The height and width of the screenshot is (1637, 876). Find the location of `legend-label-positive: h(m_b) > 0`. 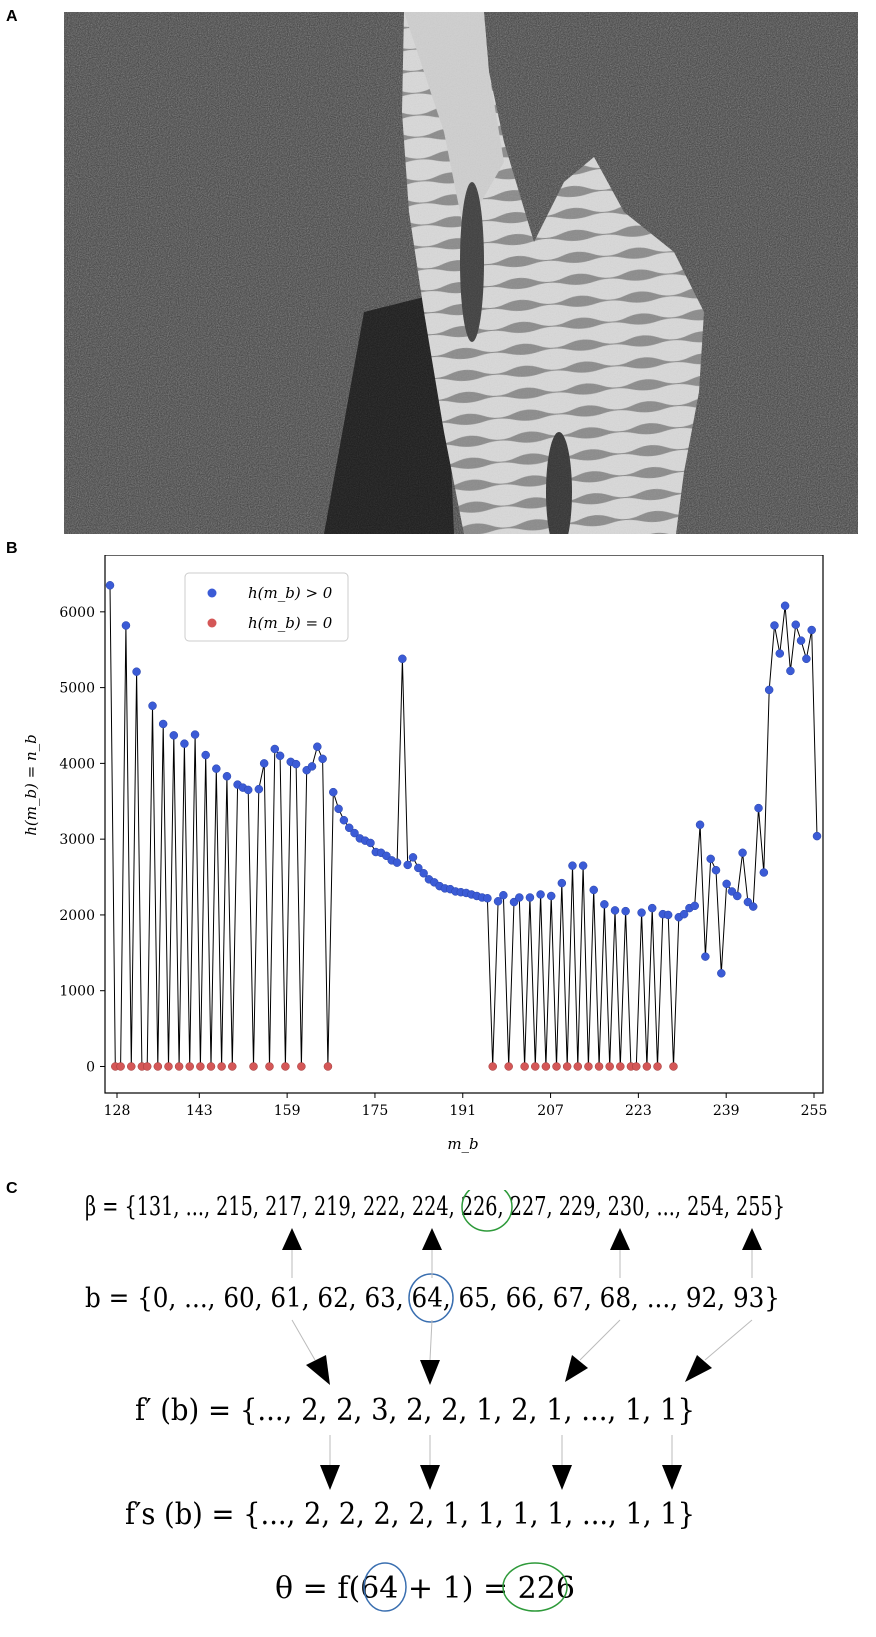

legend-label-positive: h(m_b) > 0 is located at coordinates (290, 593).